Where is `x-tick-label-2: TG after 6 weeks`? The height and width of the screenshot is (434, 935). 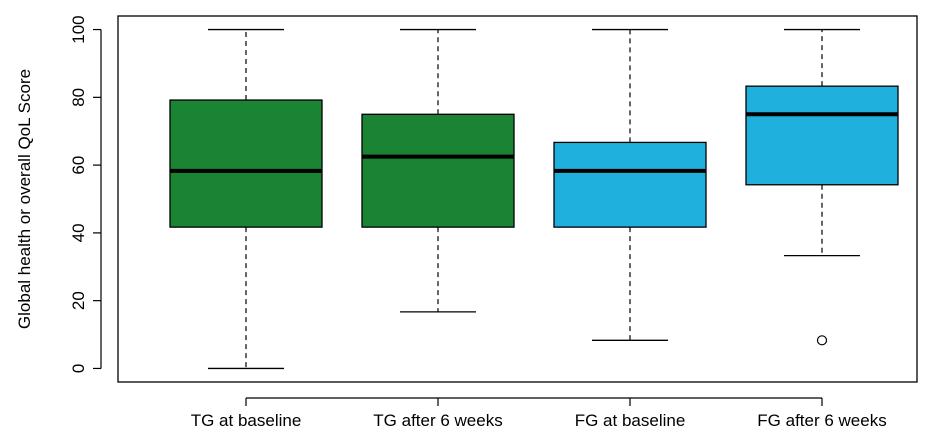
x-tick-label-2: TG after 6 weeks is located at coordinates (437, 420).